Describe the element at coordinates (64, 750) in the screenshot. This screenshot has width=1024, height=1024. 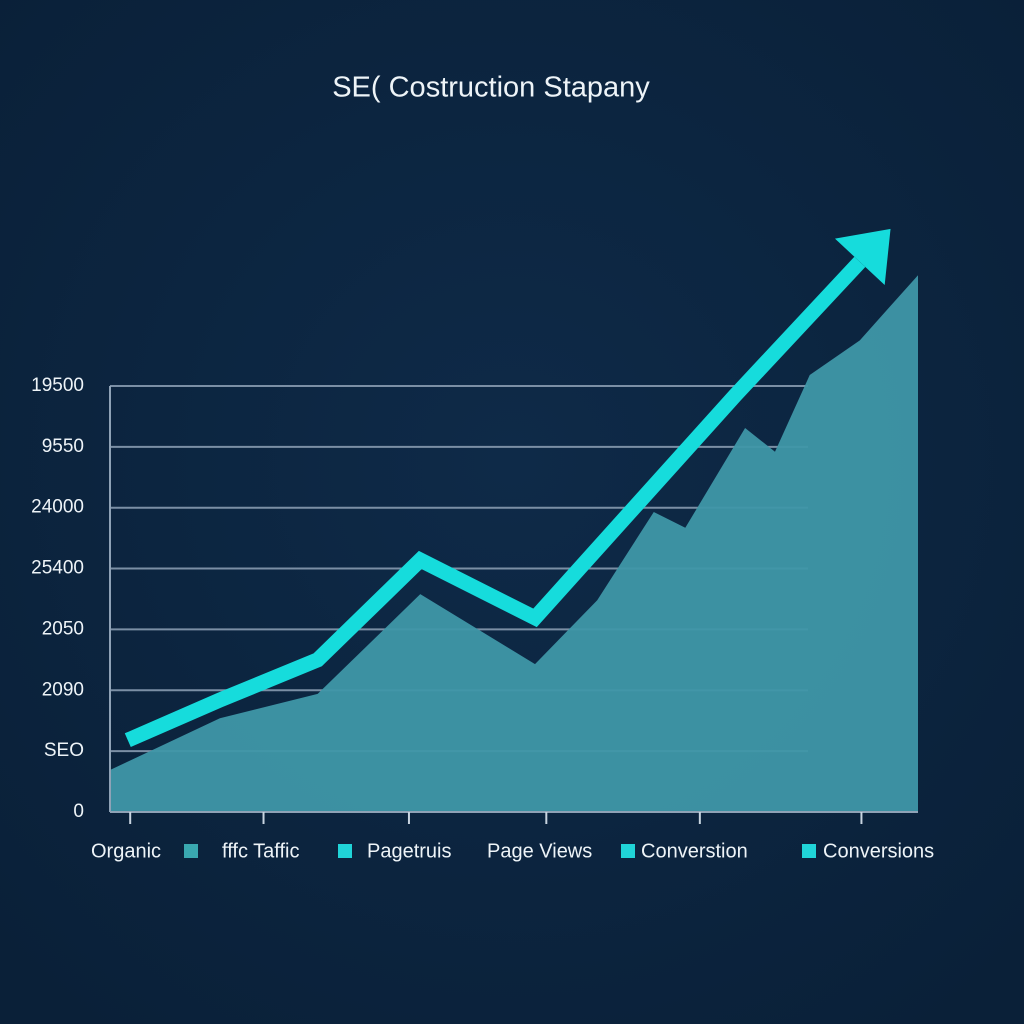
I see `y-tick-label: SEO` at that location.